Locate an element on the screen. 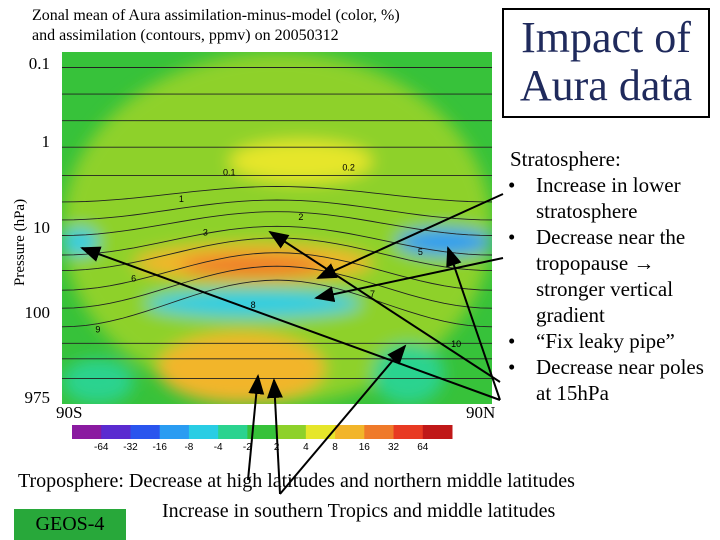 The image size is (720, 540). contour-label-4: 3 is located at coordinates (205, 232).